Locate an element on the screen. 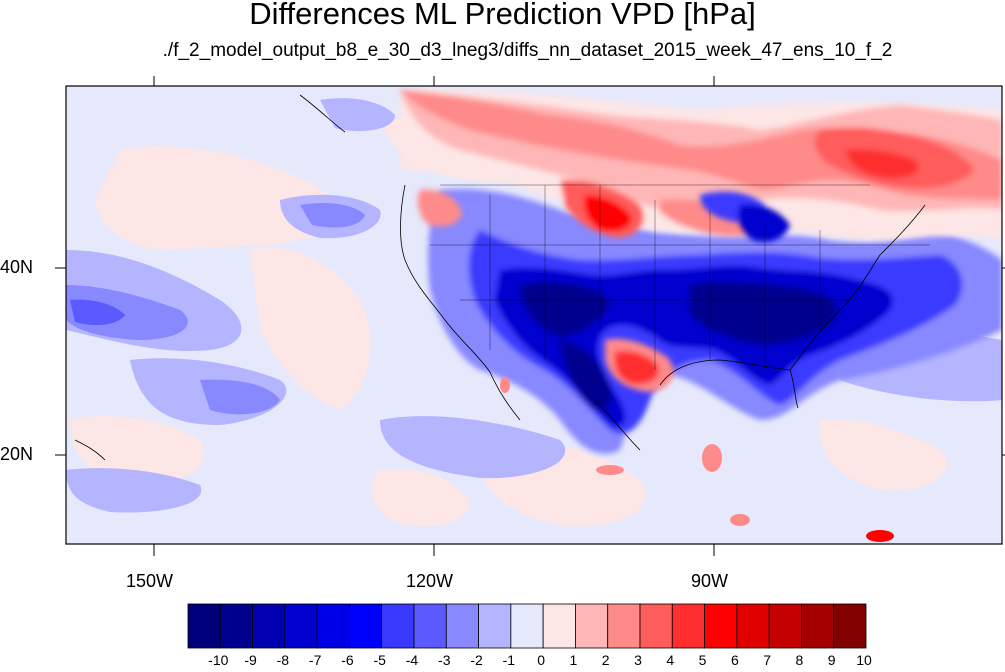 The width and height of the screenshot is (1005, 672). lat-label-20n: 20N is located at coordinates (17, 454).